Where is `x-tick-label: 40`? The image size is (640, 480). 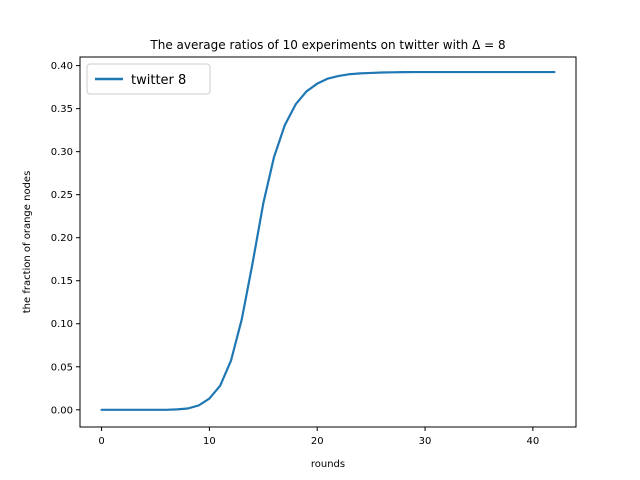 x-tick-label: 40 is located at coordinates (533, 441).